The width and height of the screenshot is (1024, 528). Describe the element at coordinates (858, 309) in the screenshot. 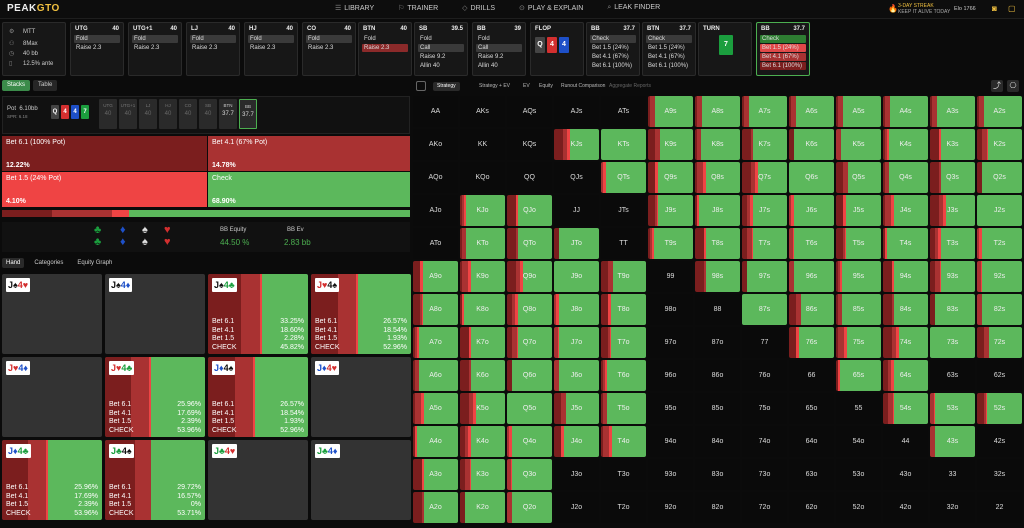

I see `range-cell-85s: 85s` at that location.